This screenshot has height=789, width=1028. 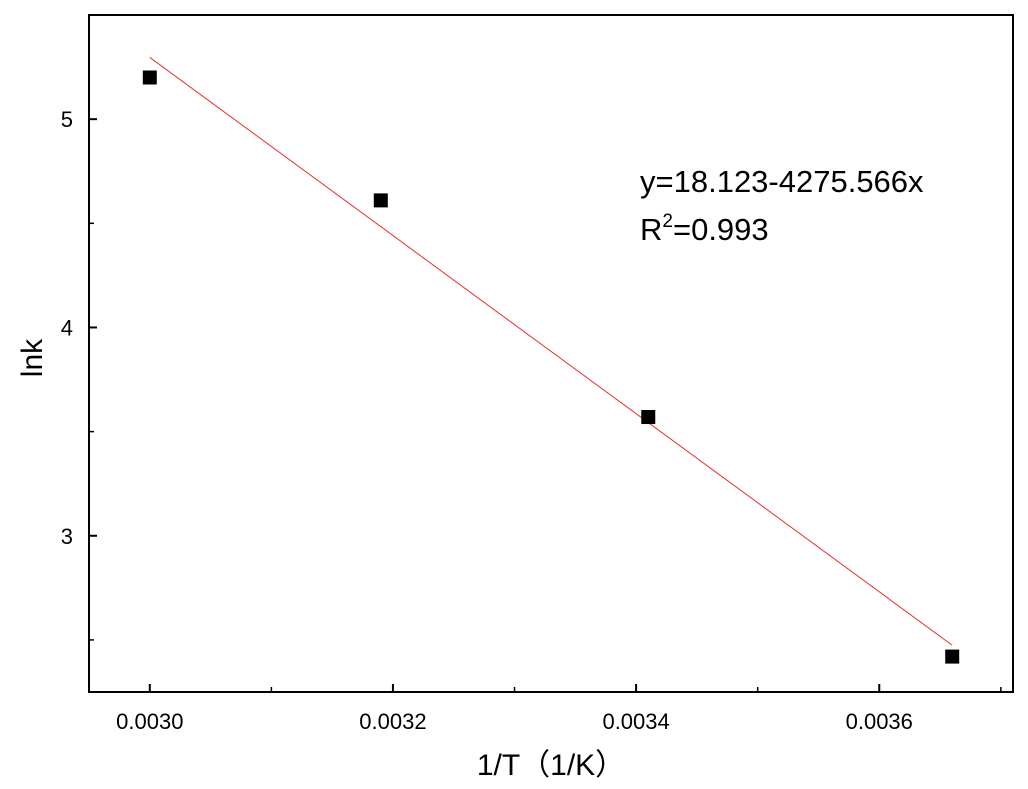 What do you see at coordinates (67, 536) in the screenshot?
I see `y-tick-label: 3` at bounding box center [67, 536].